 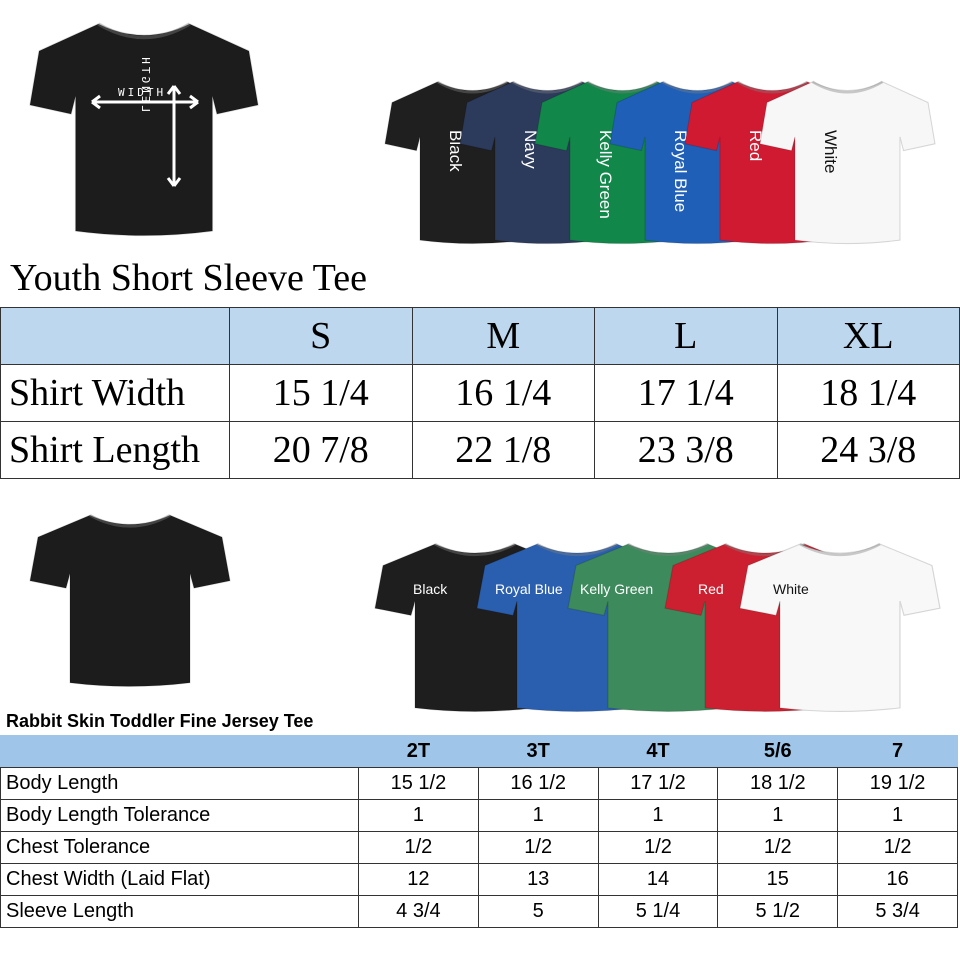 I want to click on table-cell: 5 1/2, so click(x=778, y=911).